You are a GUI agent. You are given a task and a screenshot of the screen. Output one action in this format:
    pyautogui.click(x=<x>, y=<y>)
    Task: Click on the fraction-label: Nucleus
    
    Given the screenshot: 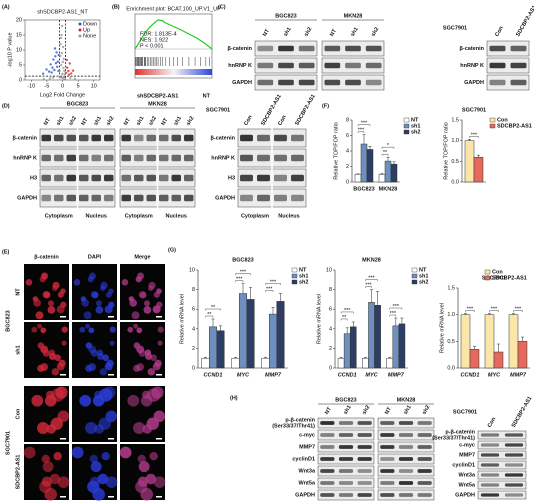 What is the action you would take?
    pyautogui.click(x=176, y=216)
    